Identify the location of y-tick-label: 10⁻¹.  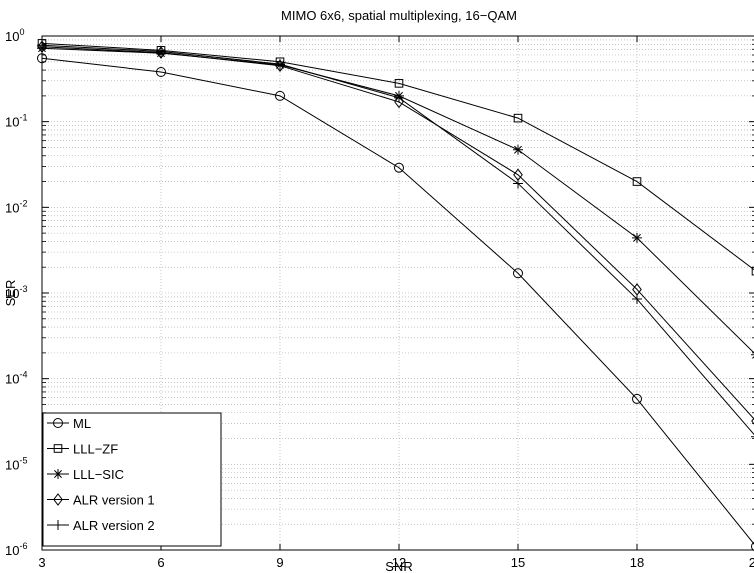
(16, 121).